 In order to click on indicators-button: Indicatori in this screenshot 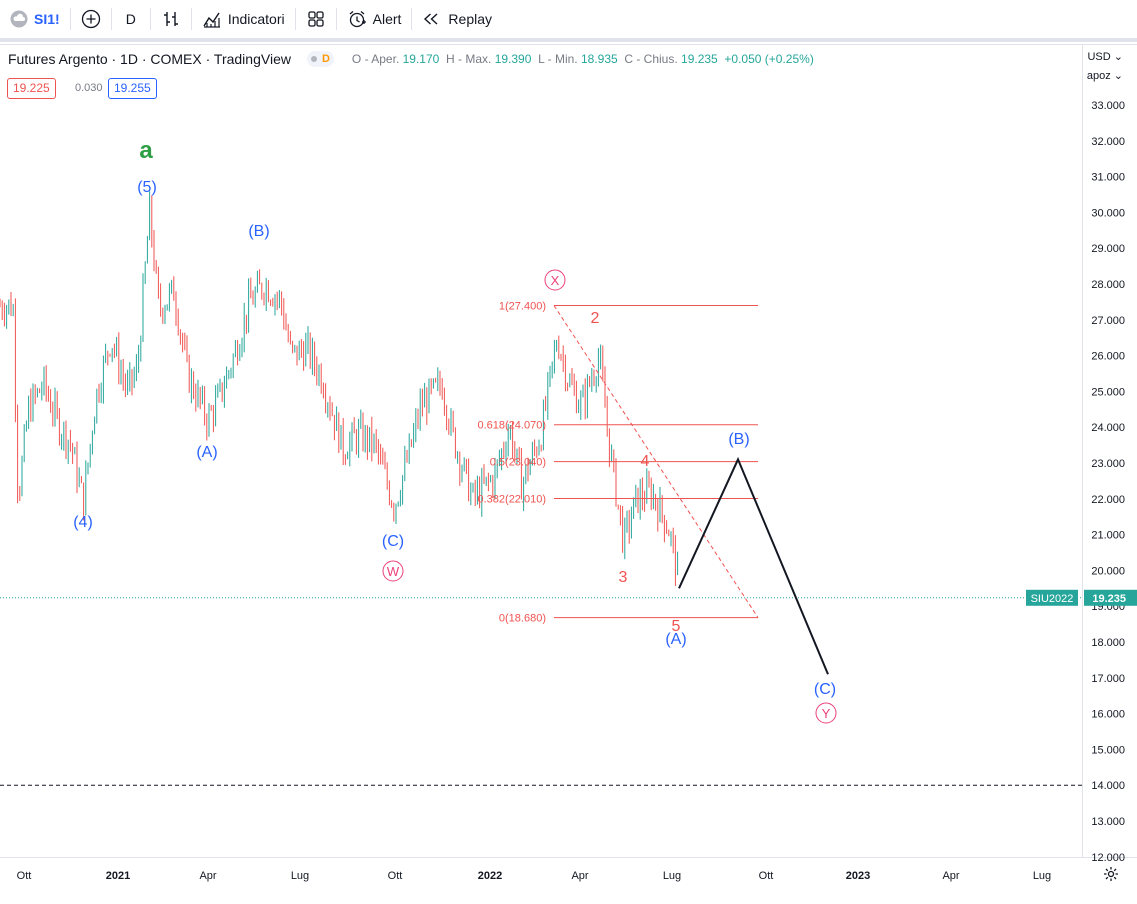, I will do `click(243, 19)`.